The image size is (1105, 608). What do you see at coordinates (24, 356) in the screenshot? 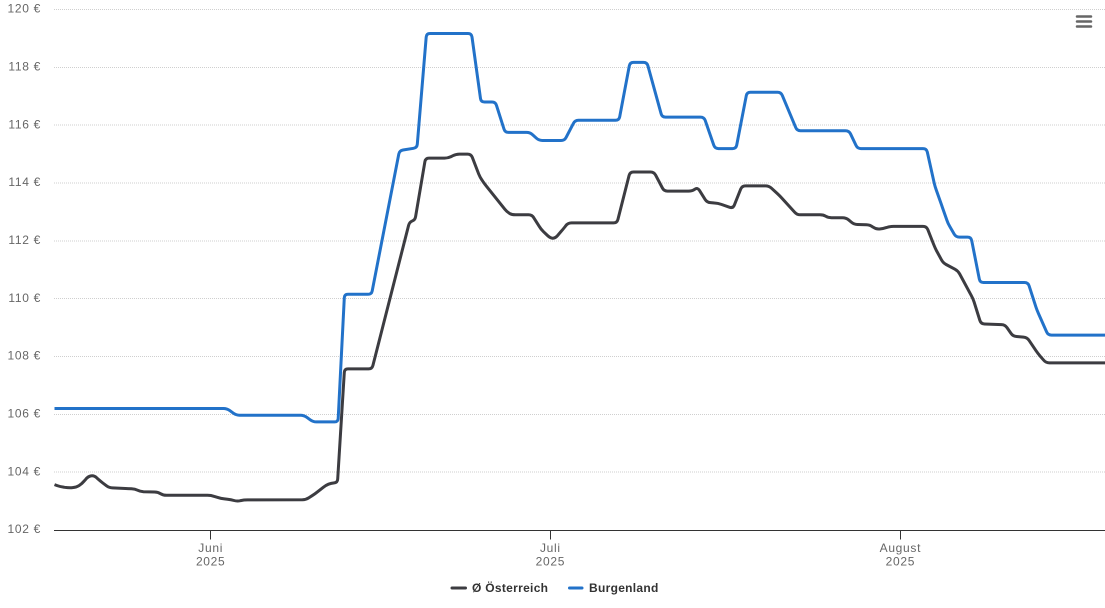
I see `svg-text: 108 €` at bounding box center [24, 356].